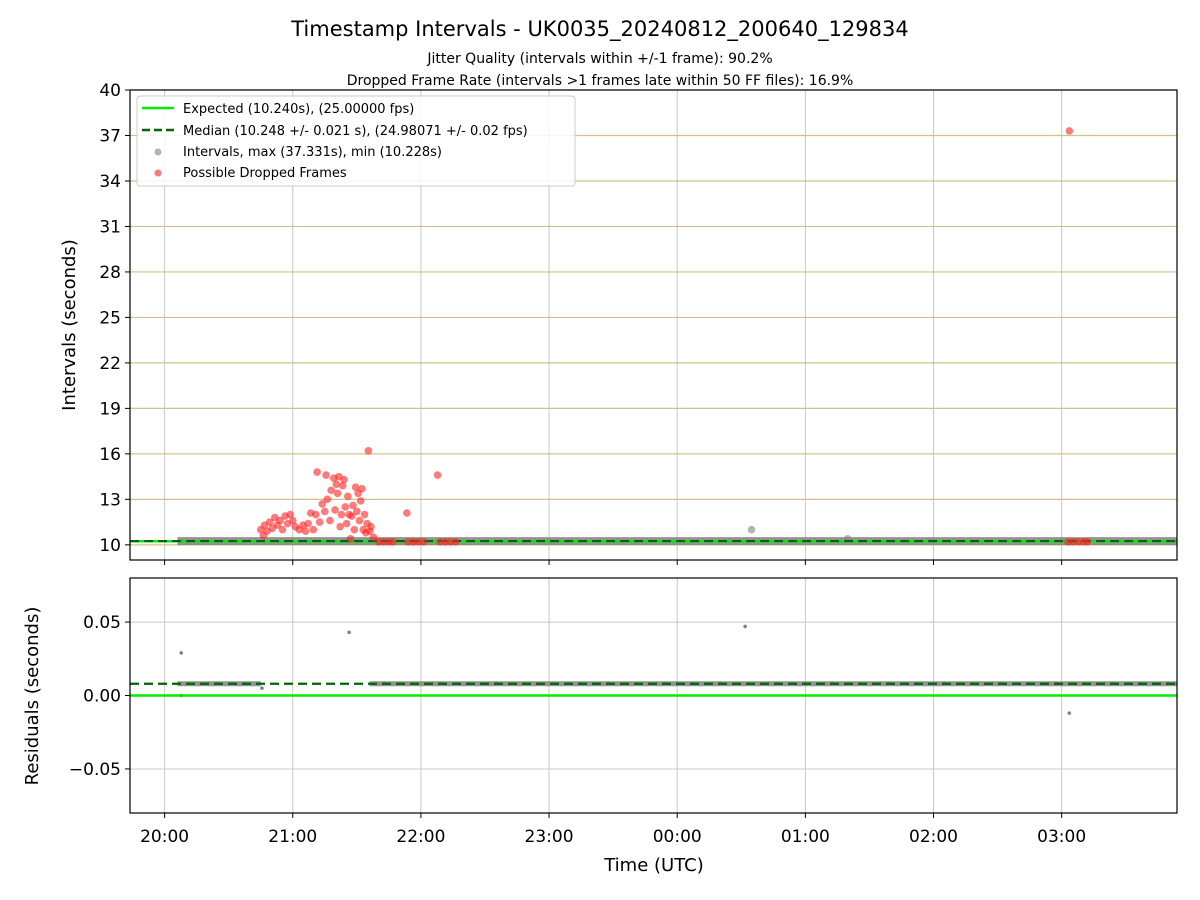  What do you see at coordinates (158, 173) in the screenshot?
I see `legend-dropped-swatch` at bounding box center [158, 173].